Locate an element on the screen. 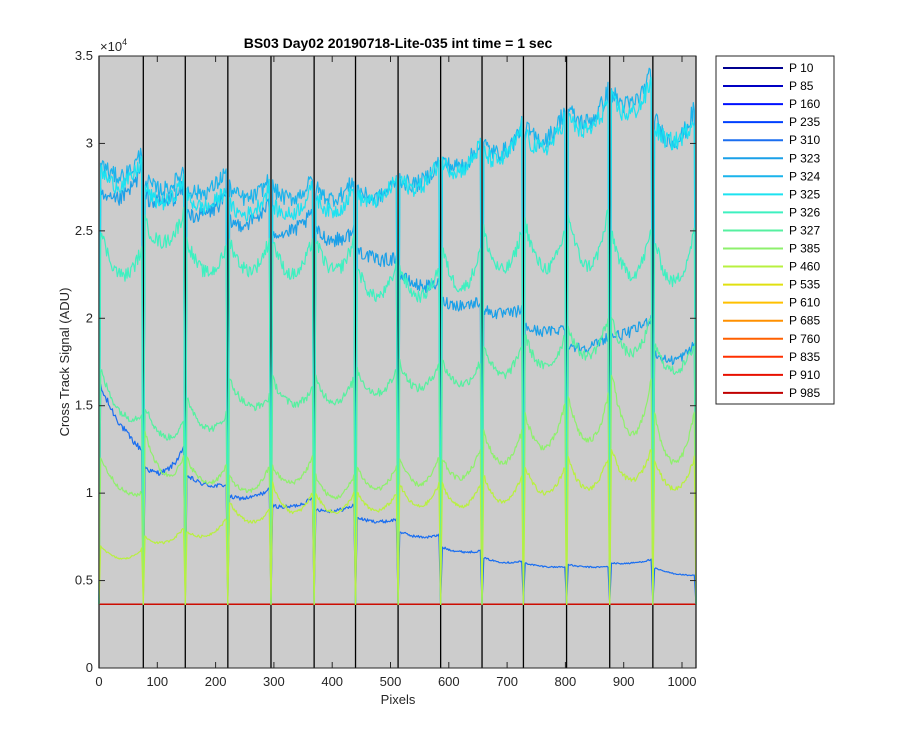 Image resolution: width=900 pixels, height=750 pixels. y-tick-label-4: 2 is located at coordinates (89, 317).